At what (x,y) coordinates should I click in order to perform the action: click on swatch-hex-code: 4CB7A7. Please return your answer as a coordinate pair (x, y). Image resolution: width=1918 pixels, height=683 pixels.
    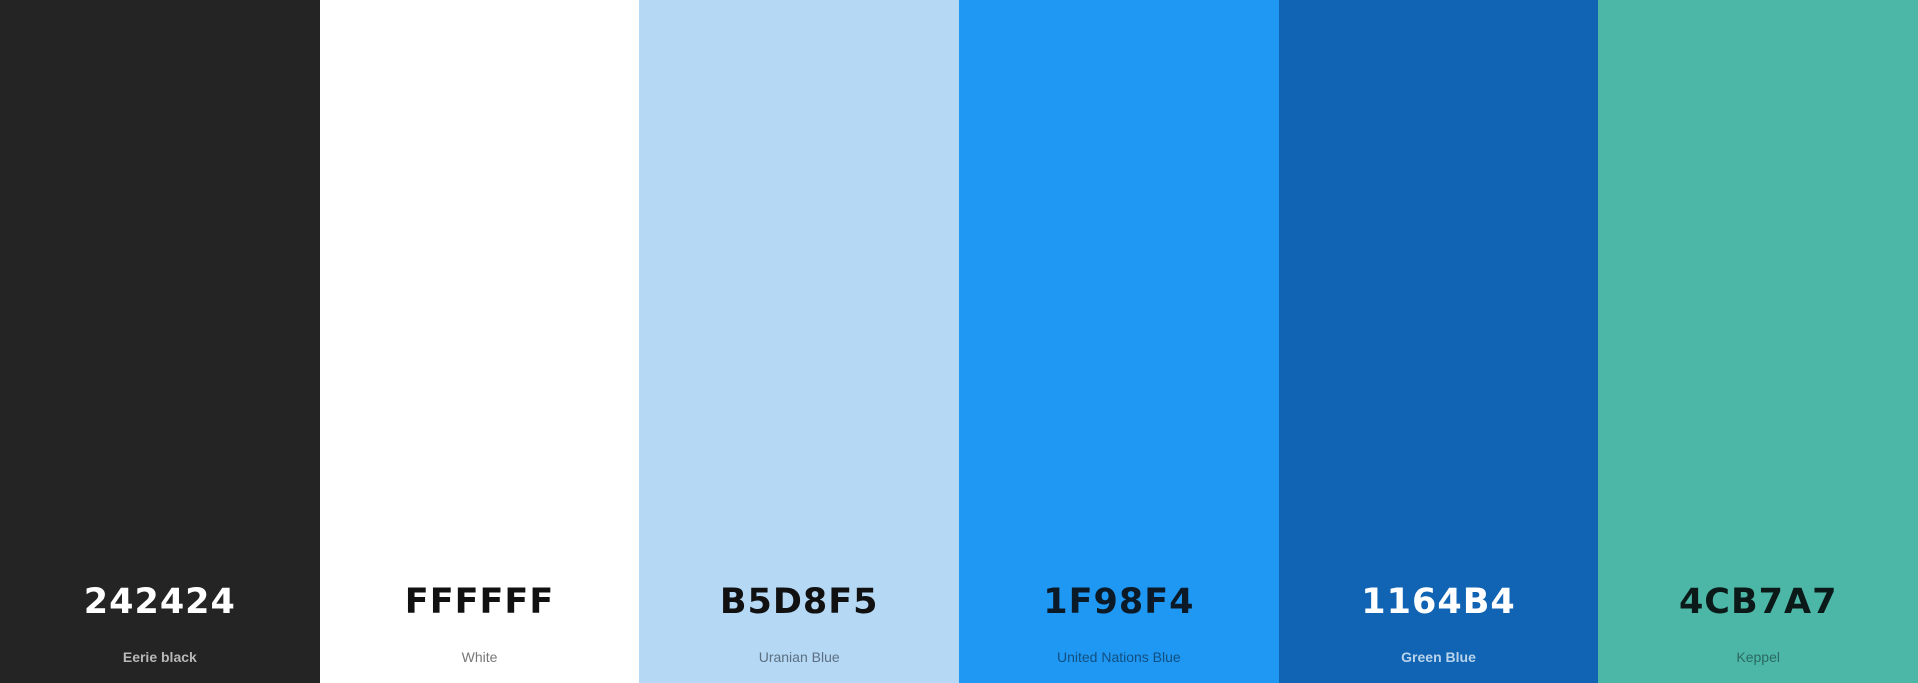
    Looking at the image, I should click on (1758, 602).